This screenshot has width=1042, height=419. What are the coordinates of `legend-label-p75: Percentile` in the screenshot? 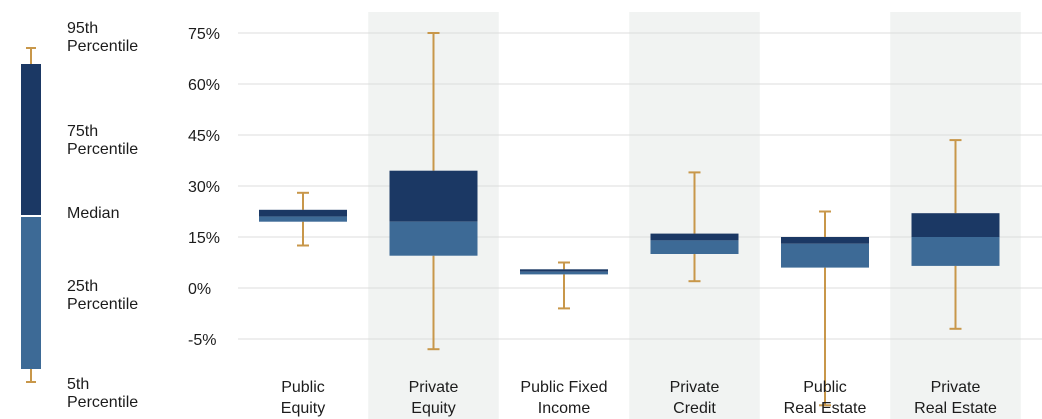 It's located at (102, 149).